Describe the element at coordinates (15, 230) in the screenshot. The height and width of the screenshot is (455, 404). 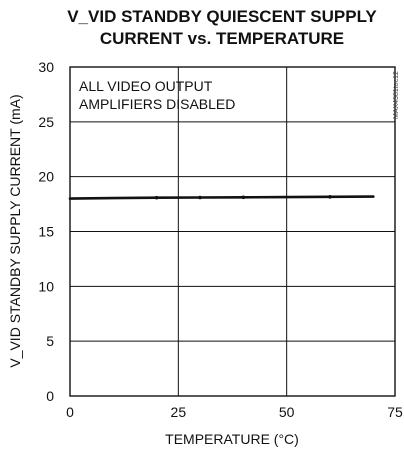
I see `y-axis-label: V_VID STANDBY SUPPLY CURRENT (mA)` at that location.